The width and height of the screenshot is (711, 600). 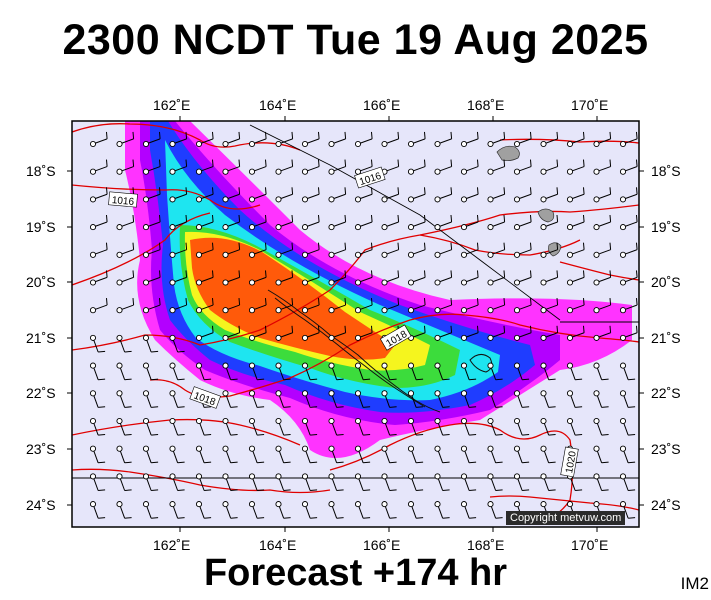 I want to click on lon-tick-bottom: 162˚E, so click(x=172, y=545).